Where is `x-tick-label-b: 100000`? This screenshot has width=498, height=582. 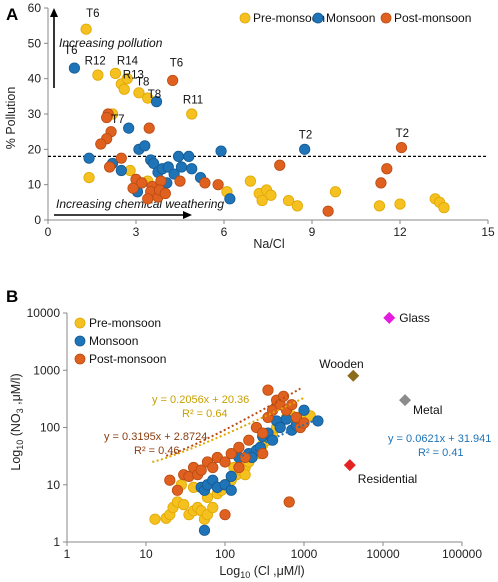 x-tick-label-b: 100000 is located at coordinates (462, 554).